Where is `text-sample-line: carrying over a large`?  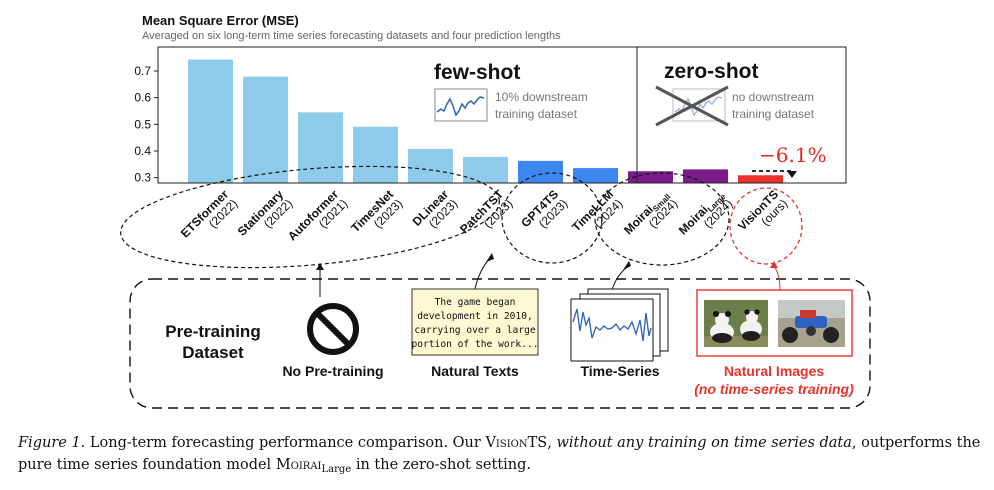 text-sample-line: carrying over a large is located at coordinates (475, 330).